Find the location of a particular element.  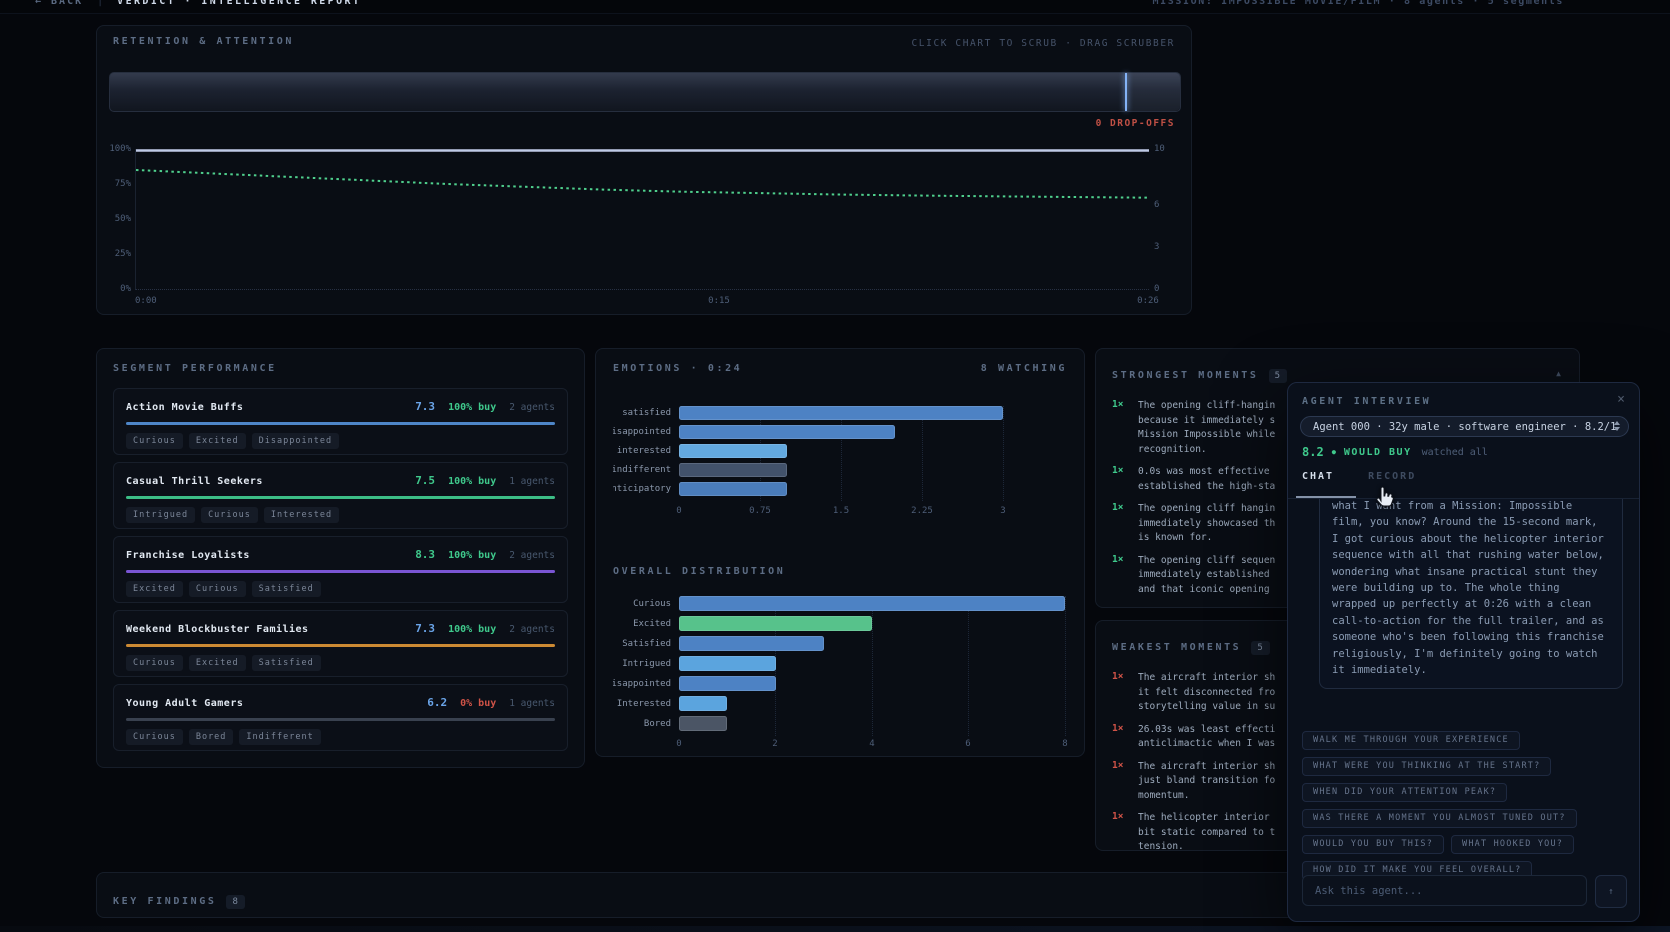

y-right-tick: 3 is located at coordinates (1157, 247).